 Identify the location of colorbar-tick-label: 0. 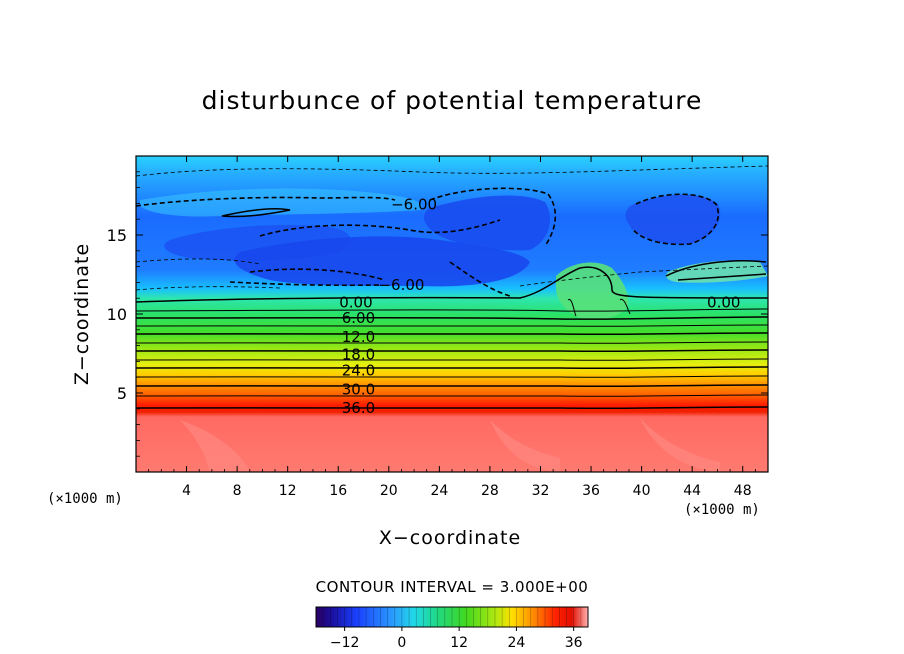
(401, 643).